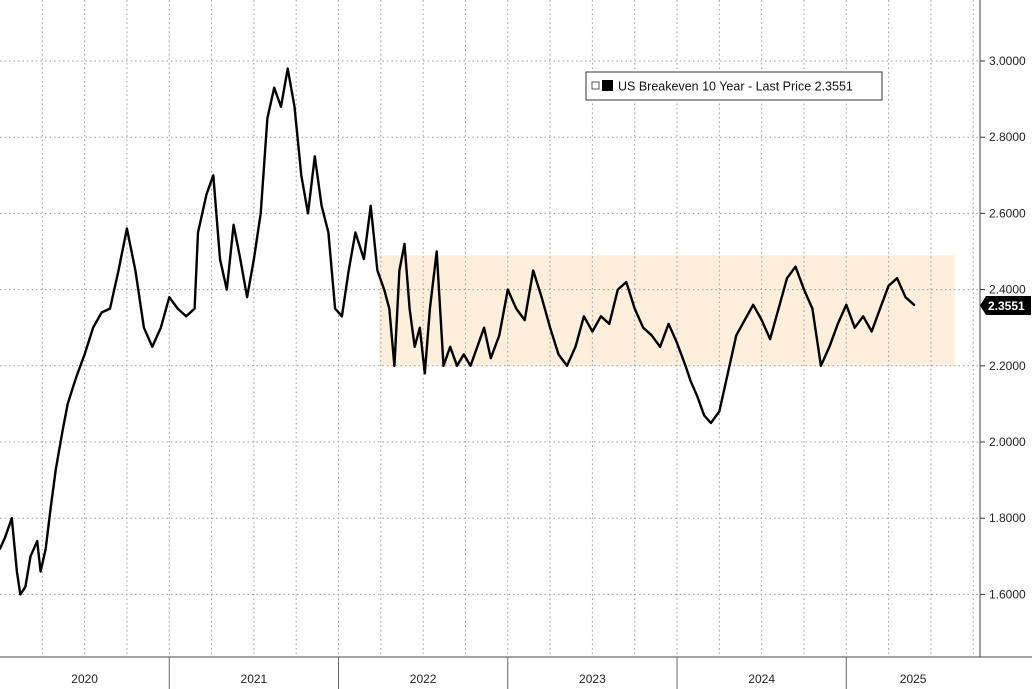 The image size is (1032, 689). I want to click on legend: US Breakeven 10 Year - Last Price 2.3551, so click(734, 86).